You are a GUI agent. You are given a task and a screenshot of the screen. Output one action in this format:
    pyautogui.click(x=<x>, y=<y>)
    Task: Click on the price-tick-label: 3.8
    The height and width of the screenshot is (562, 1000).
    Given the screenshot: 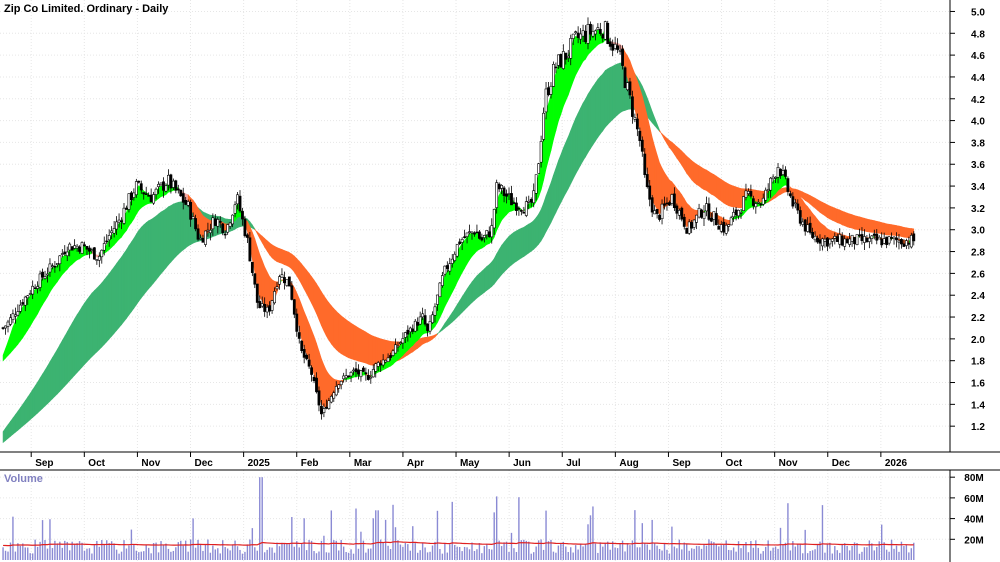 What is the action you would take?
    pyautogui.click(x=978, y=143)
    